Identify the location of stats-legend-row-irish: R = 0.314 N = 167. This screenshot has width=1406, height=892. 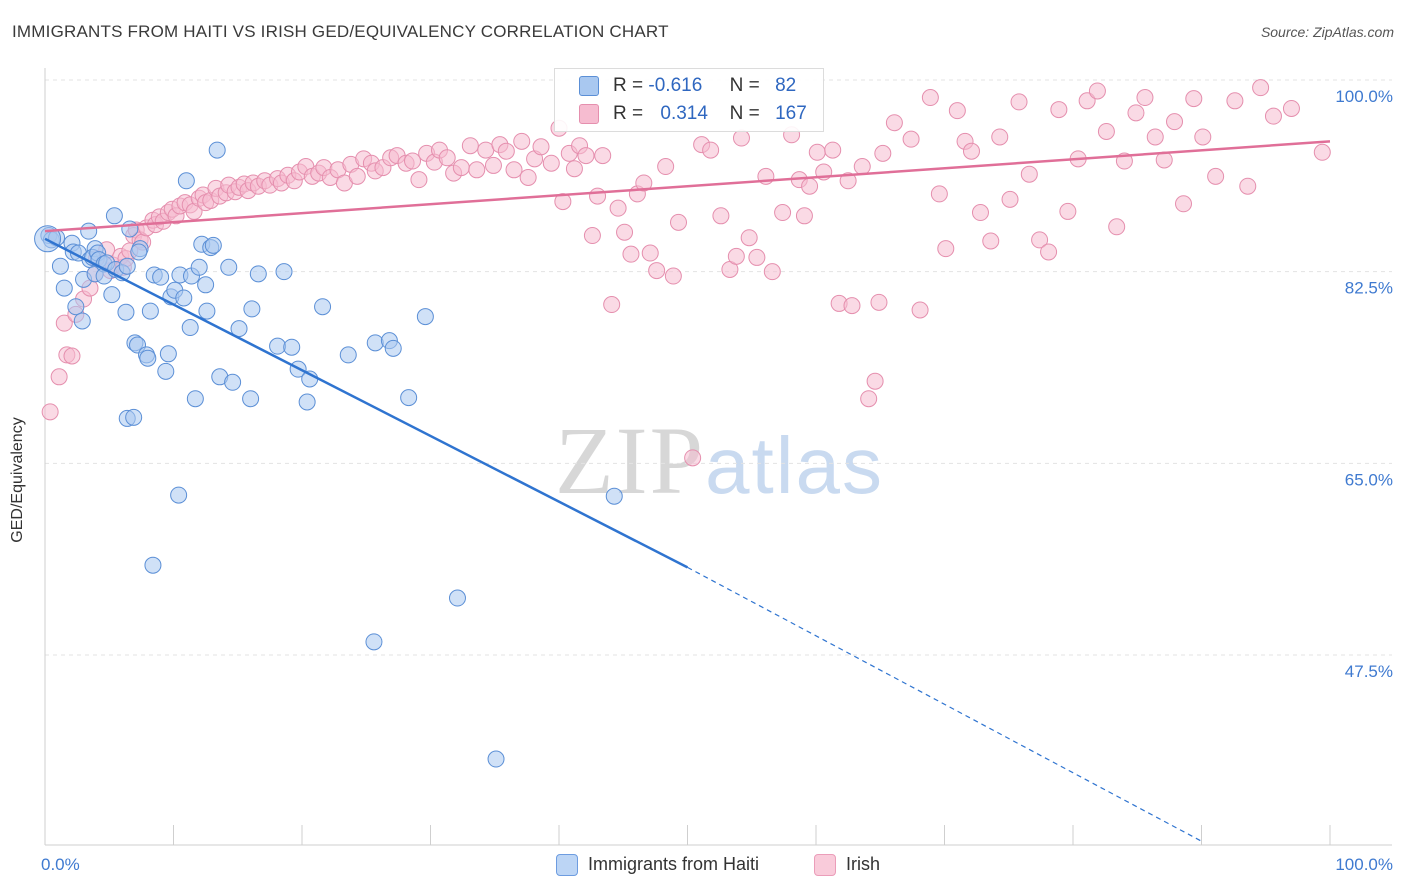
(693, 114).